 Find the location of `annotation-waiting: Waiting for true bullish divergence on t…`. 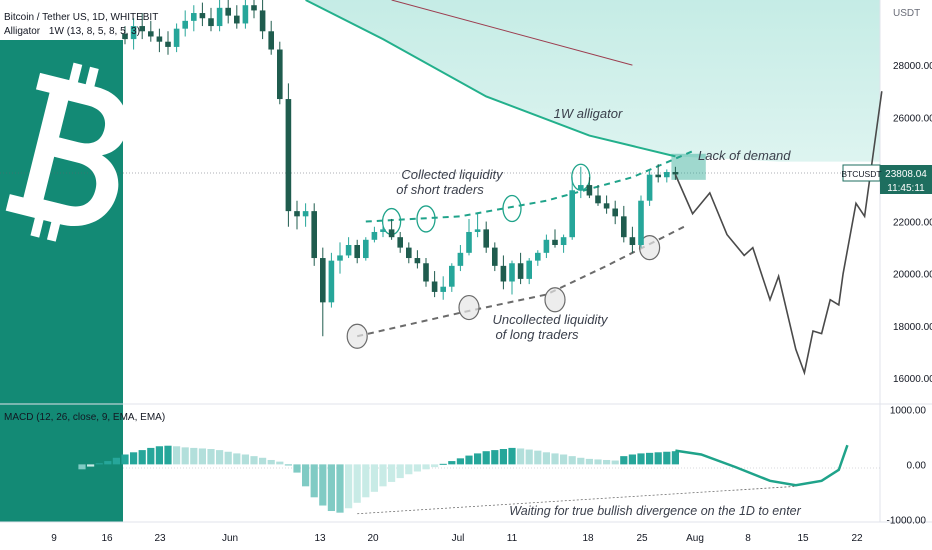

annotation-waiting: Waiting for true bullish divergence on t… is located at coordinates (655, 511).